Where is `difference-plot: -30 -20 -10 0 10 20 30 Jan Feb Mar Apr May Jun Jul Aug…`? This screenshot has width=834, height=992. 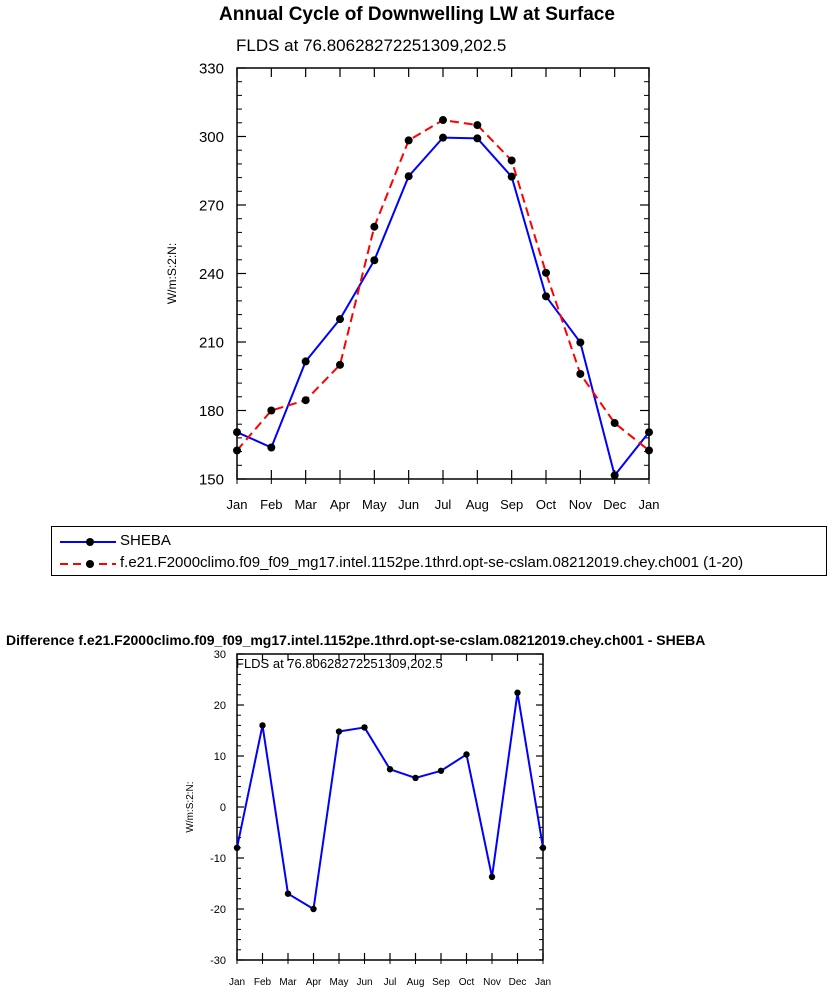 difference-plot: -30 -20 -10 0 10 20 30 Jan Feb Mar Apr May Jun Jul Aug… is located at coordinates (368, 818).